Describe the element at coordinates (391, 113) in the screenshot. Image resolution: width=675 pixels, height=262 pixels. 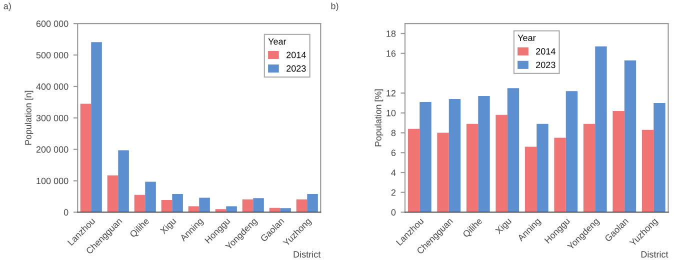
I see `y-tick-label: 10` at that location.